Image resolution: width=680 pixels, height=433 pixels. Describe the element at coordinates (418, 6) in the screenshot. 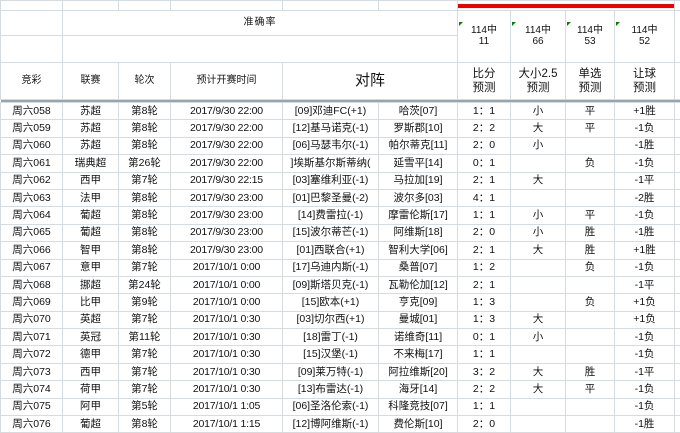

I see `spacer-cell` at that location.